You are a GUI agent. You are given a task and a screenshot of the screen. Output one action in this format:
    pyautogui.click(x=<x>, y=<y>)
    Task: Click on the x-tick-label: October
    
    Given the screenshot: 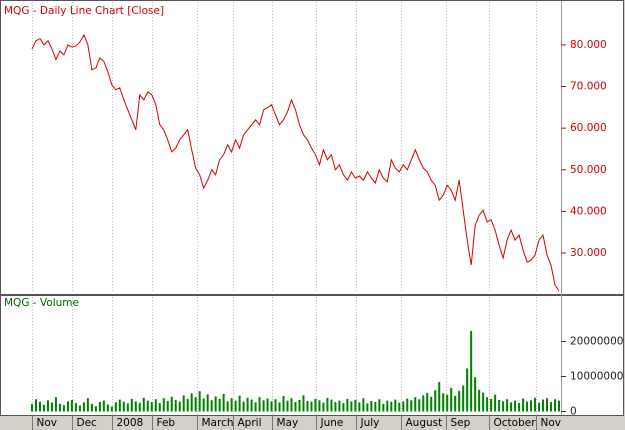 What is the action you would take?
    pyautogui.click(x=515, y=423)
    